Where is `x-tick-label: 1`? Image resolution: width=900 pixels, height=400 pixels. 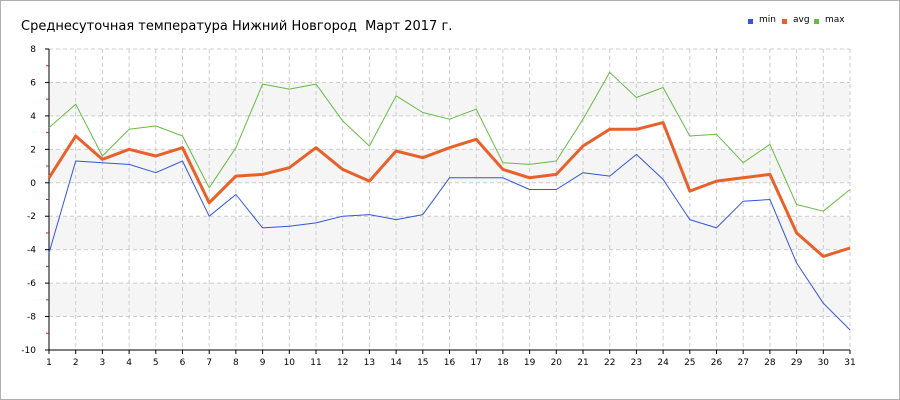
x-tick-label: 1 is located at coordinates (49, 363).